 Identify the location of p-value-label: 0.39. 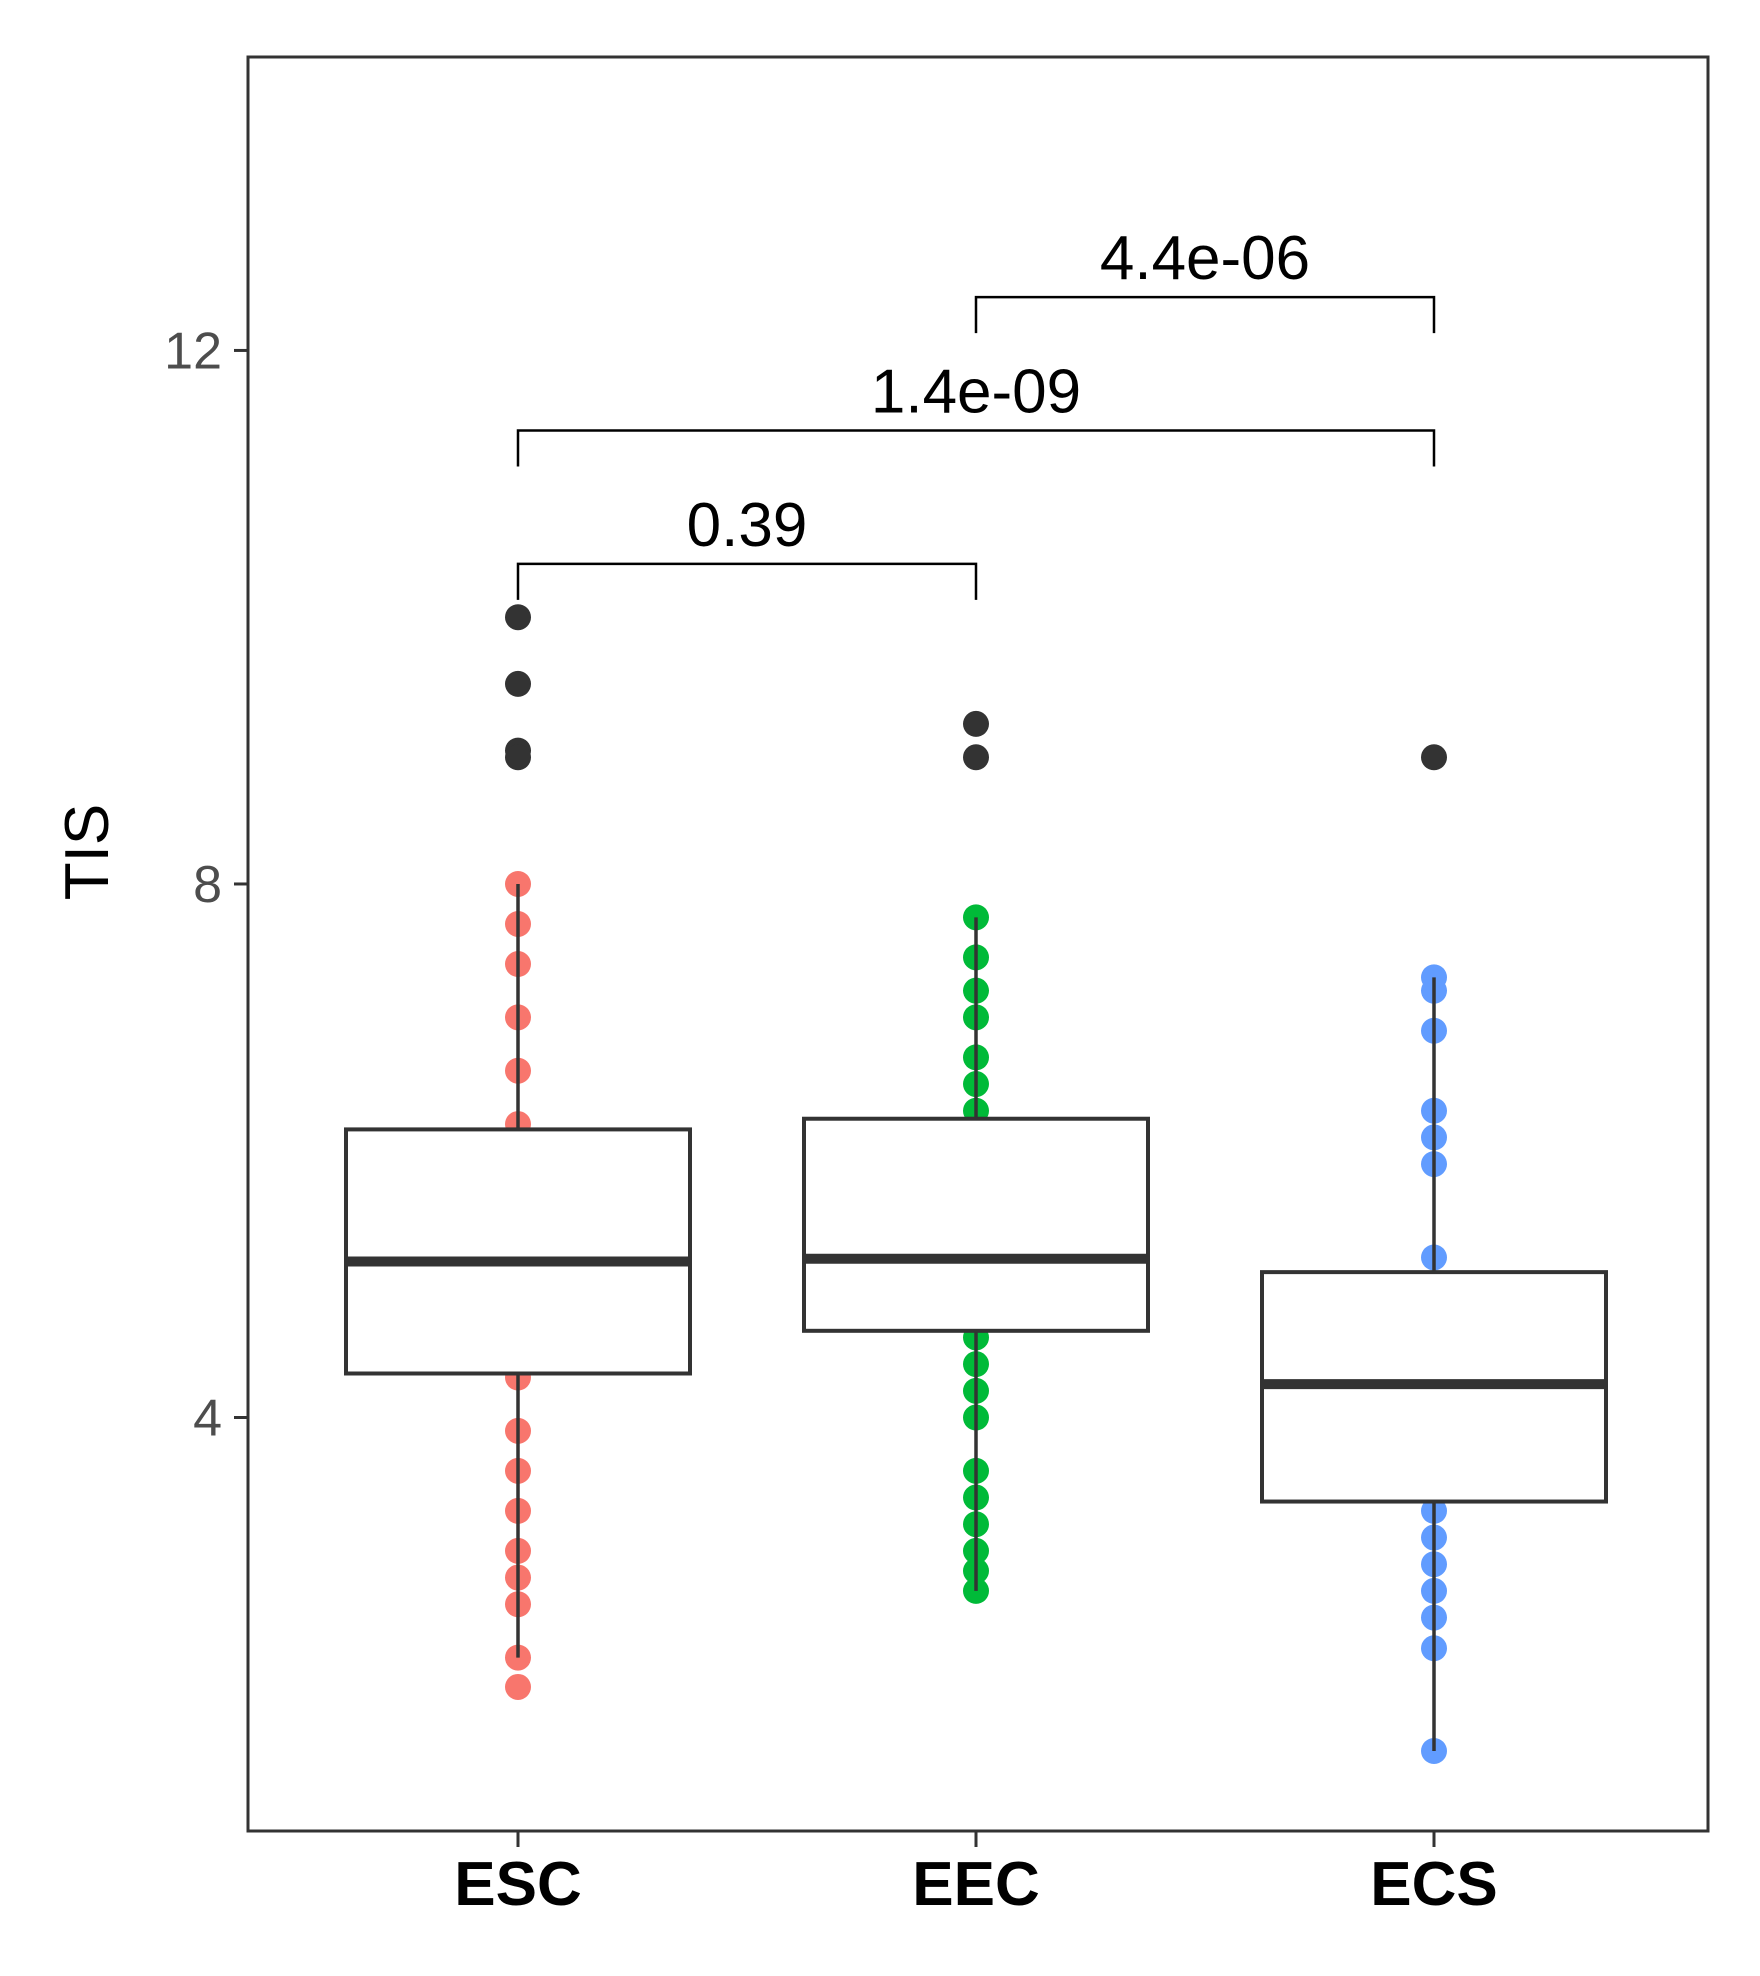
(747, 525).